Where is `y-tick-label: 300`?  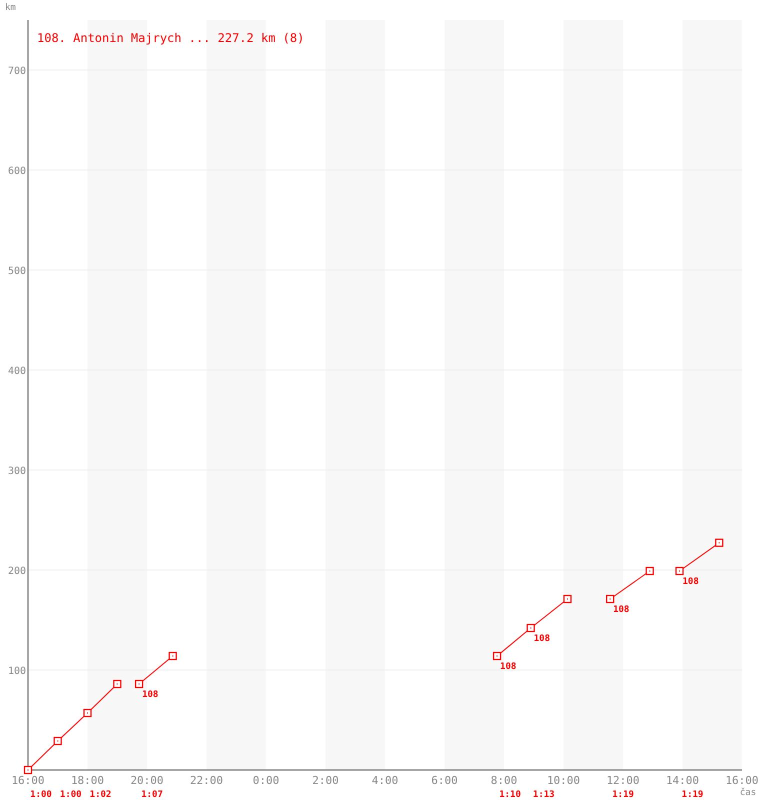
y-tick-label: 300 is located at coordinates (17, 471).